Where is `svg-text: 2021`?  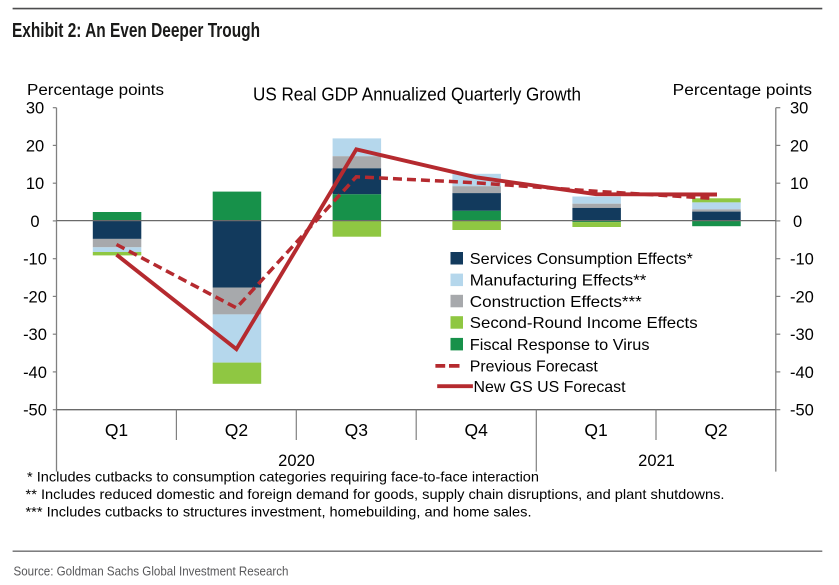 svg-text: 2021 is located at coordinates (656, 461).